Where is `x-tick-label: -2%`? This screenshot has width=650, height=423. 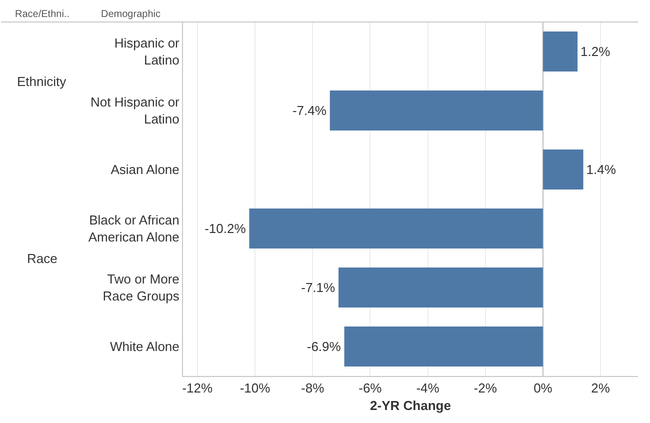
x-tick-label: -2% is located at coordinates (486, 388).